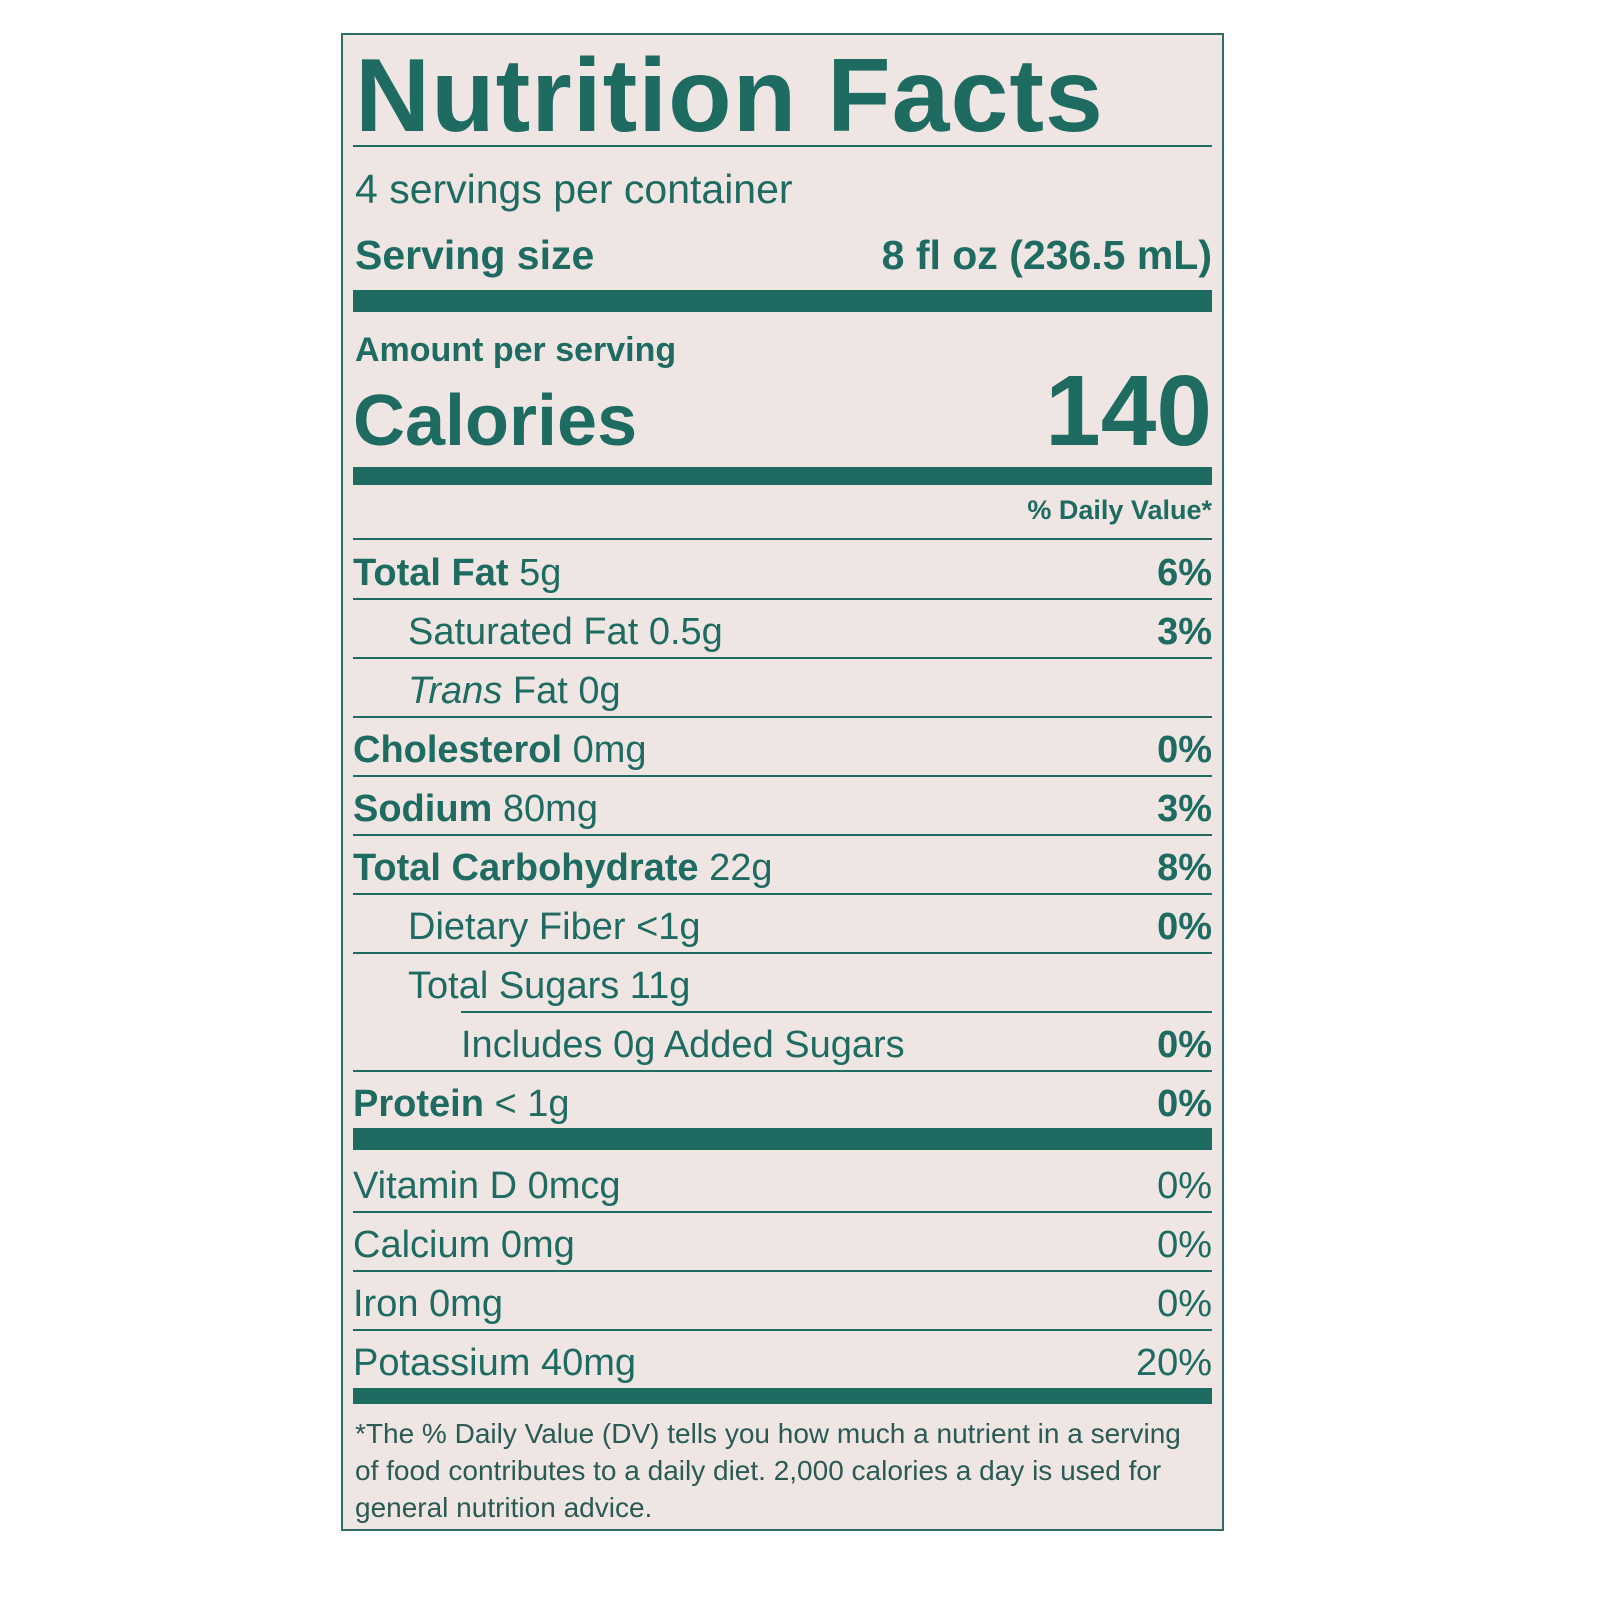 The image size is (1600, 1600). Describe the element at coordinates (1119, 510) in the screenshot. I see `daily-value-header: % Daily Value*` at that location.